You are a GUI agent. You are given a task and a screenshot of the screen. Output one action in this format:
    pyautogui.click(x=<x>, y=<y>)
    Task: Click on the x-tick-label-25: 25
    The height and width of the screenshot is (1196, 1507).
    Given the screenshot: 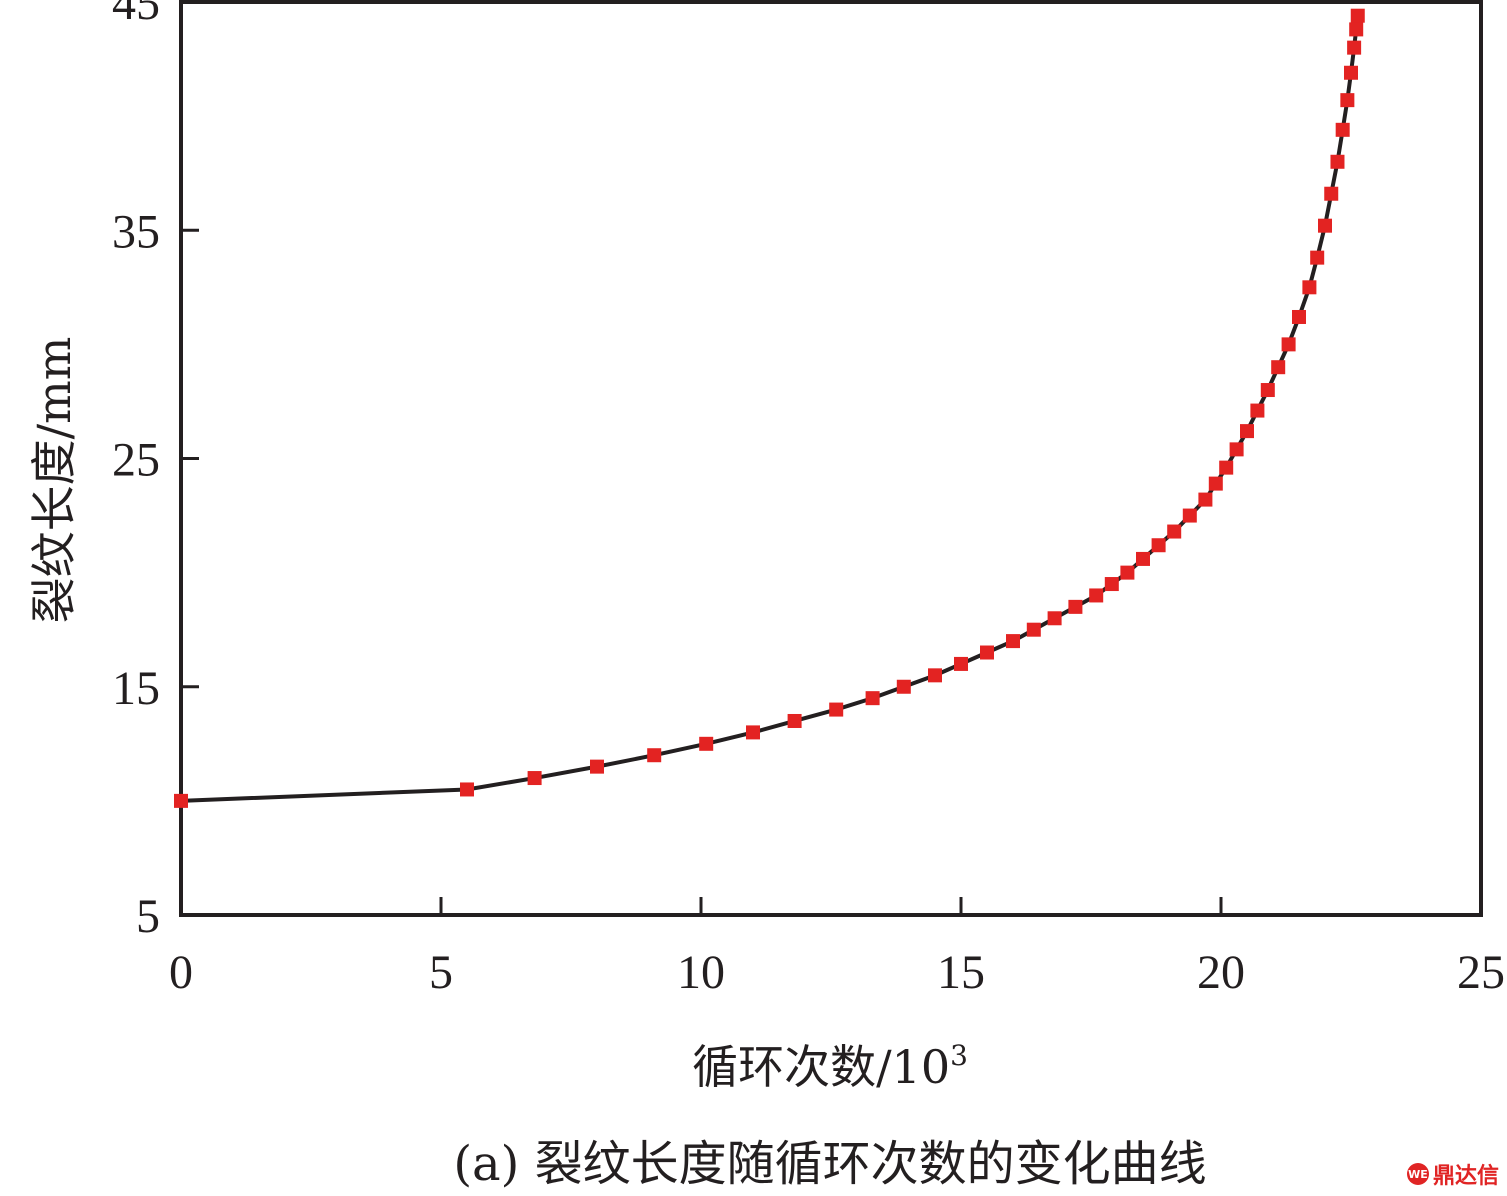 What is the action you would take?
    pyautogui.click(x=1481, y=972)
    